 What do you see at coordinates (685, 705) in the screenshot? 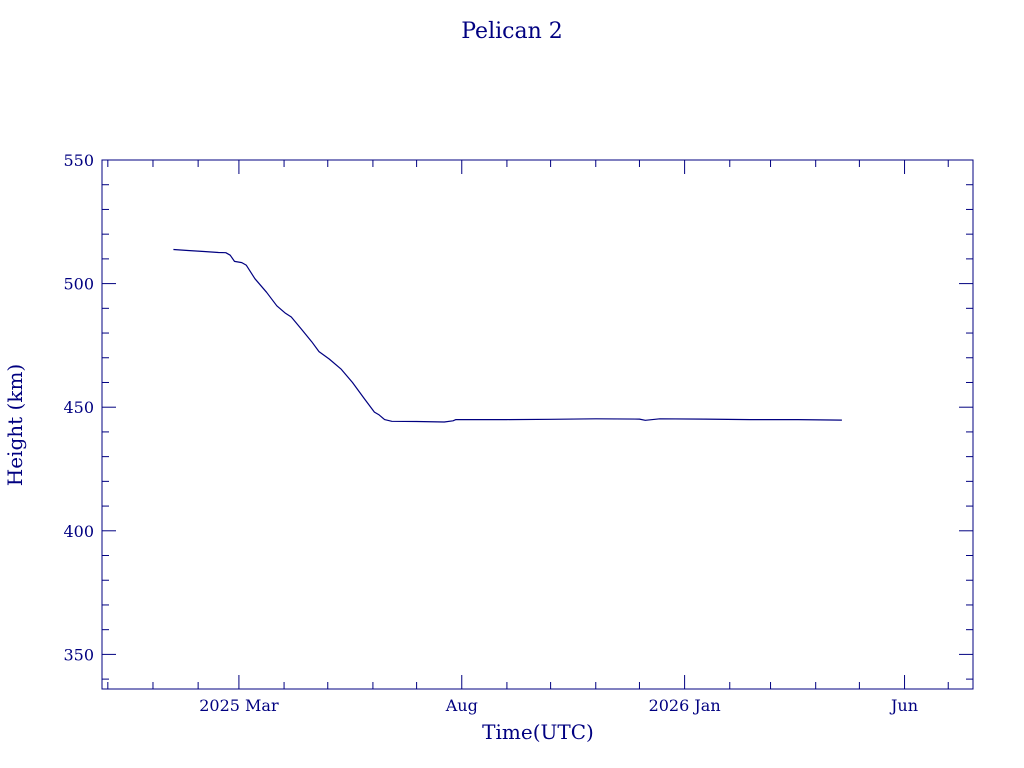
I see `x-tick-label: 2026 Jan` at bounding box center [685, 705].